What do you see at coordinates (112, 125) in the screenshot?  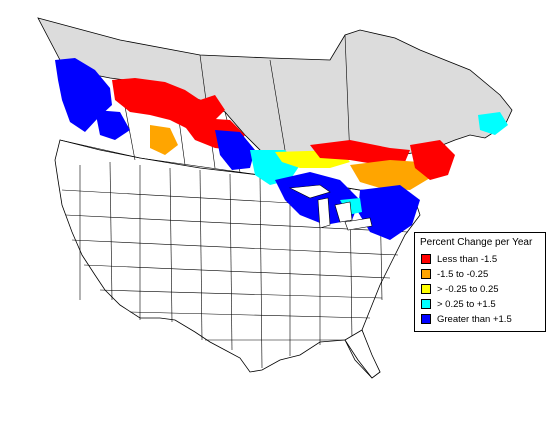 I see `increase-patch-alberta` at bounding box center [112, 125].